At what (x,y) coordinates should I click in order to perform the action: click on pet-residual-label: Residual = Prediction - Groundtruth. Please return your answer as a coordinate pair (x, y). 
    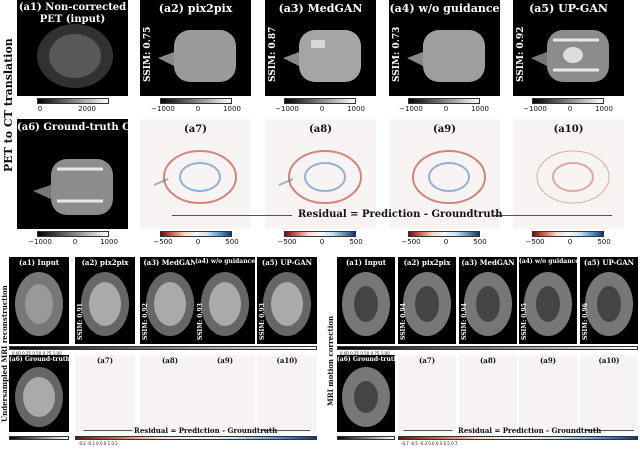
    Looking at the image, I should click on (400, 214).